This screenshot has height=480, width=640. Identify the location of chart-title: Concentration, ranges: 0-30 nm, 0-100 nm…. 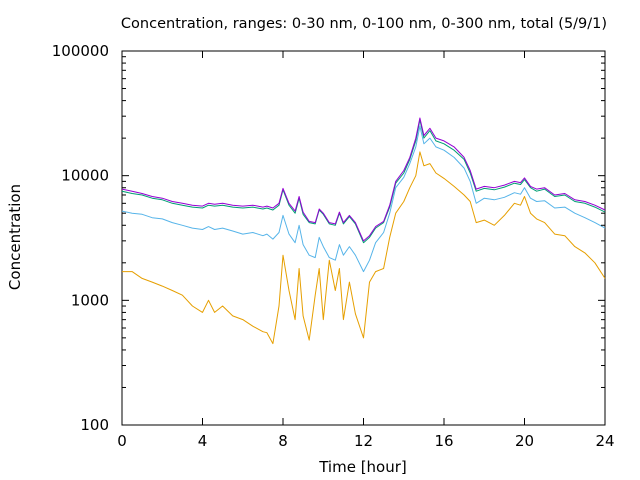
(364, 24).